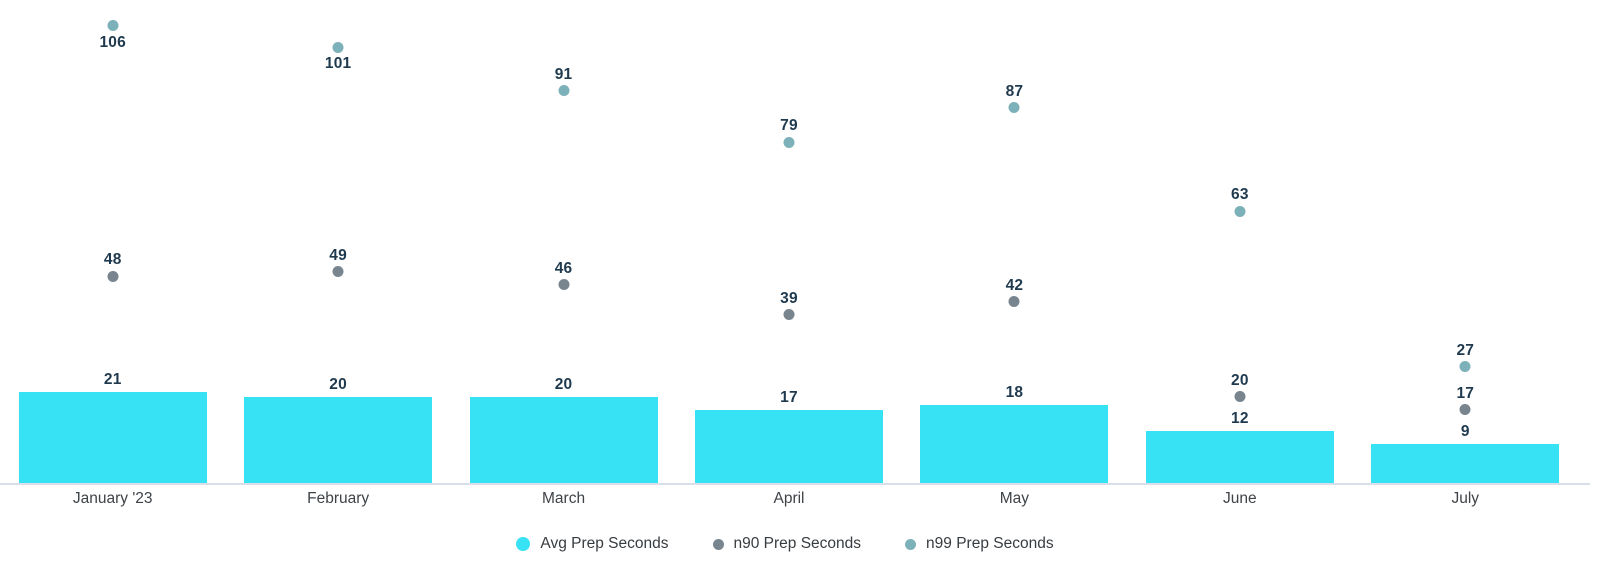 This screenshot has height=581, width=1600. I want to click on n90-dot-june, so click(1240, 397).